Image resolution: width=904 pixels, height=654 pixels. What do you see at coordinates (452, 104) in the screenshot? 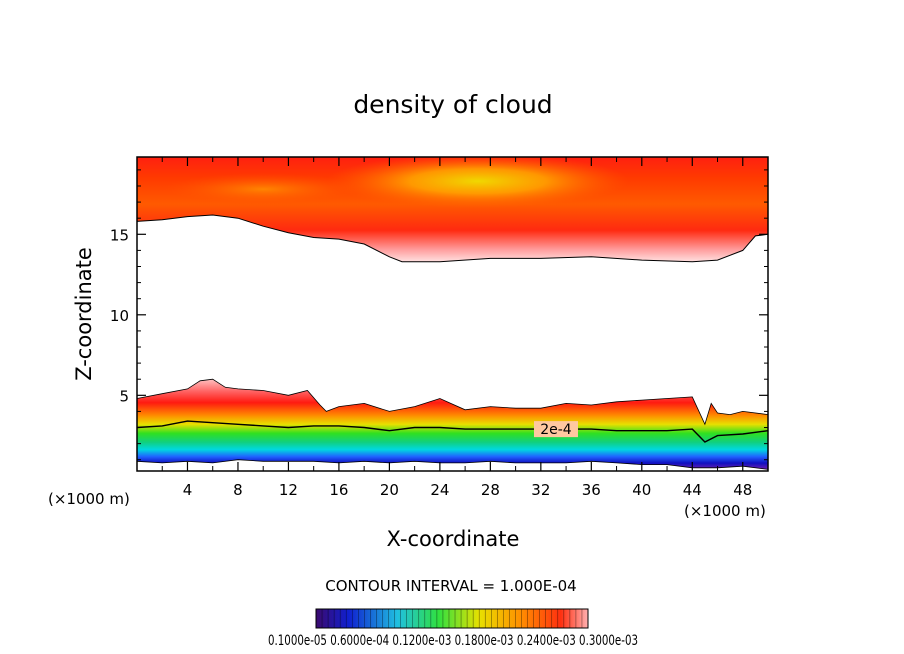
I see `chart-title: density of cloud` at bounding box center [452, 104].